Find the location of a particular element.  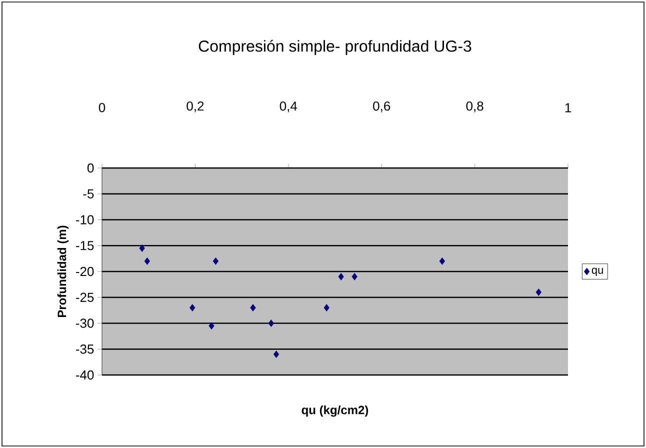

y-tick-label: -15 is located at coordinates (85, 245).